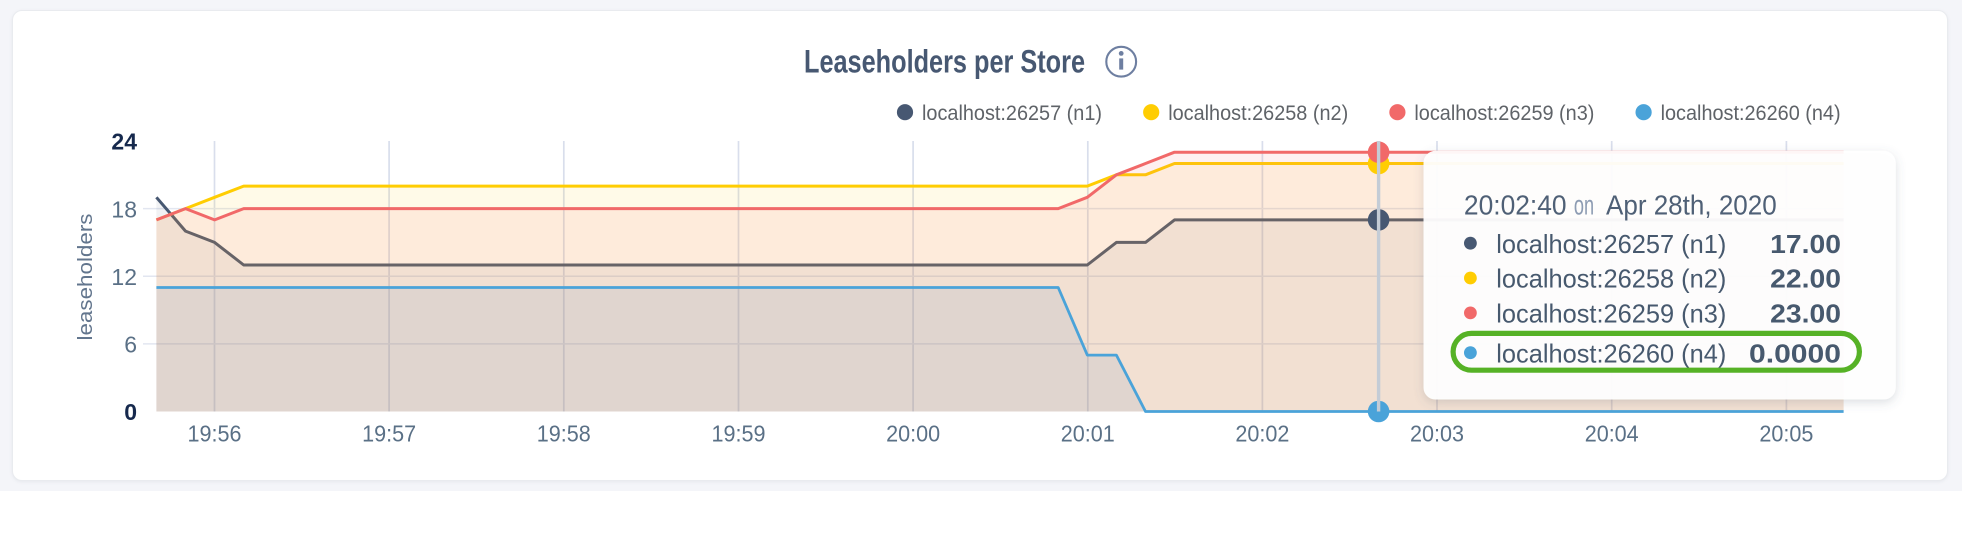 This screenshot has width=1962, height=534. I want to click on svg-text: 0.0000, so click(1795, 354).